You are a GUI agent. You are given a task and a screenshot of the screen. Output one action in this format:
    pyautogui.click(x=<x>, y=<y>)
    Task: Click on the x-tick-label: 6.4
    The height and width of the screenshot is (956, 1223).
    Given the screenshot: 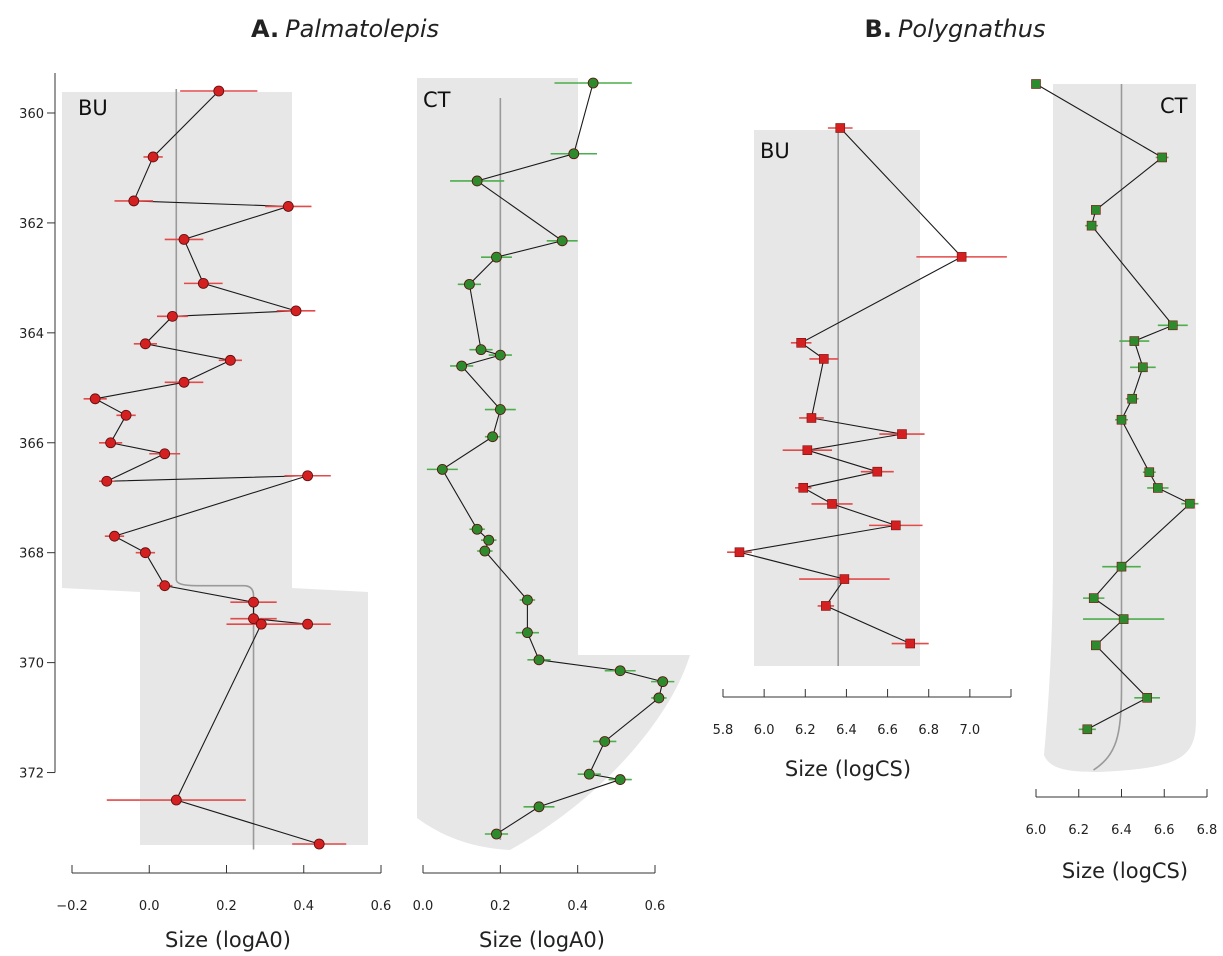 What is the action you would take?
    pyautogui.click(x=846, y=730)
    